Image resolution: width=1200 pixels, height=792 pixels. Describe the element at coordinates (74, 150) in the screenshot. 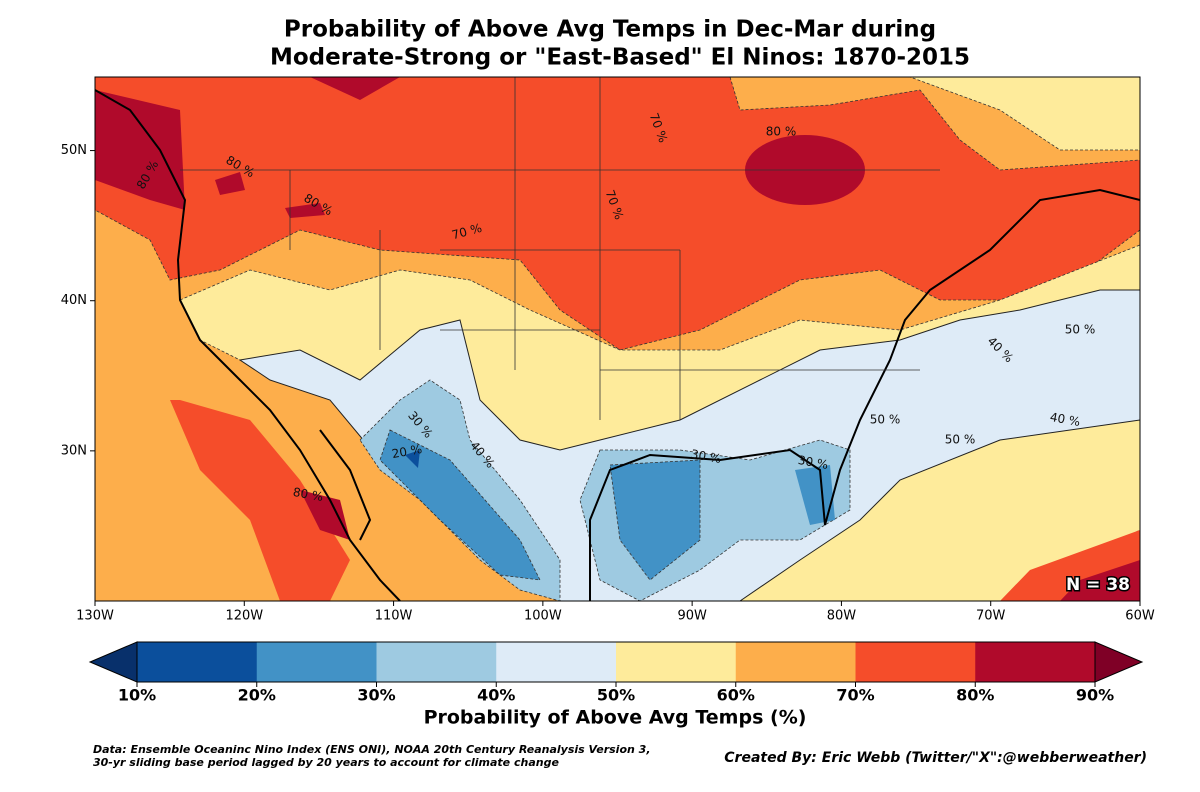

I see `lat-tick-label: 50N` at that location.